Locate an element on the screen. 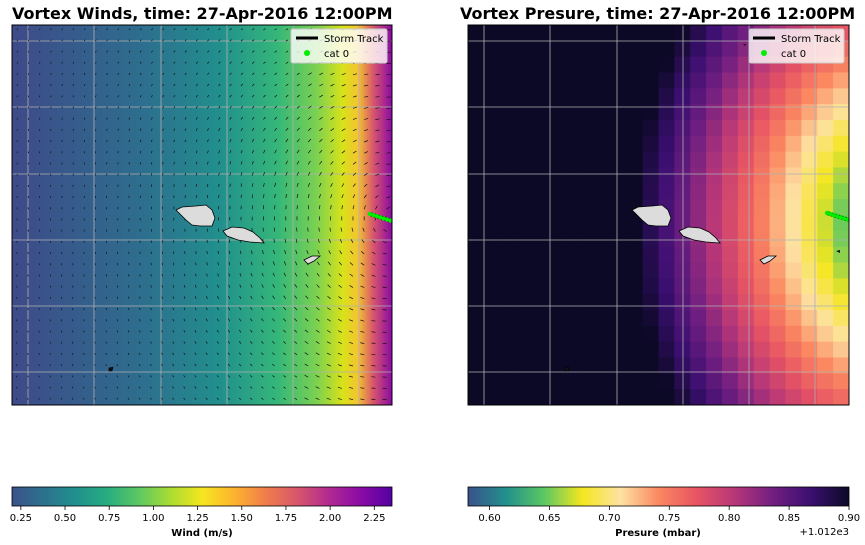 This screenshot has height=545, width=865. island-upolu is located at coordinates (195, 215).